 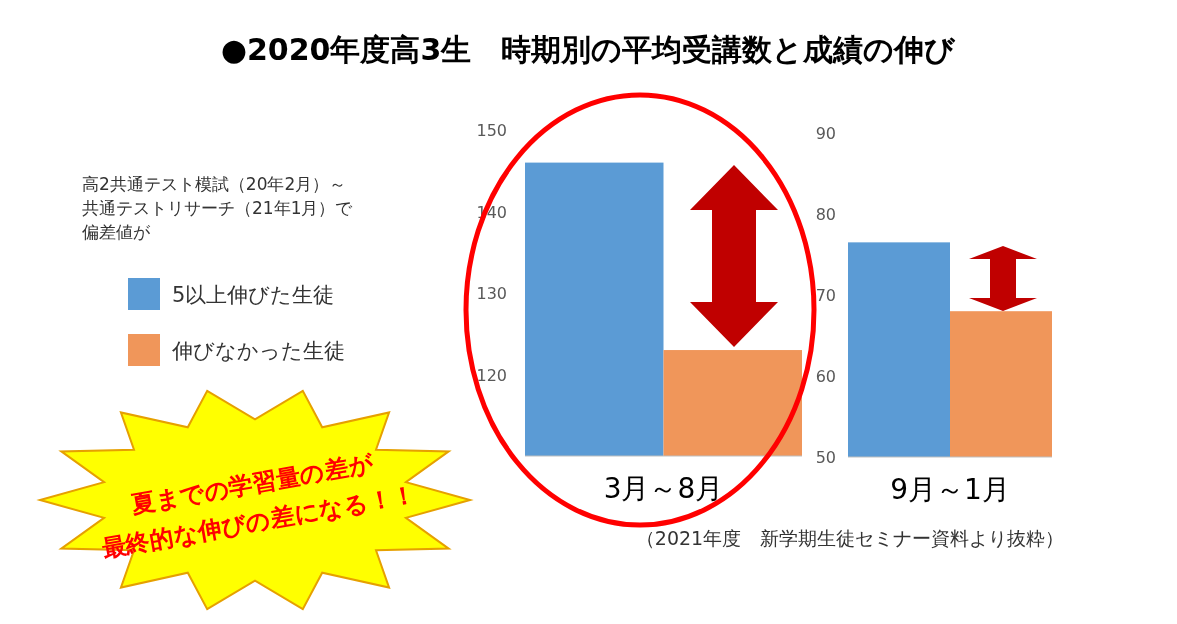 What do you see at coordinates (850, 538) in the screenshot?
I see `text: （2021年度 新学期生徒セミナー資料より抜粋）` at bounding box center [850, 538].